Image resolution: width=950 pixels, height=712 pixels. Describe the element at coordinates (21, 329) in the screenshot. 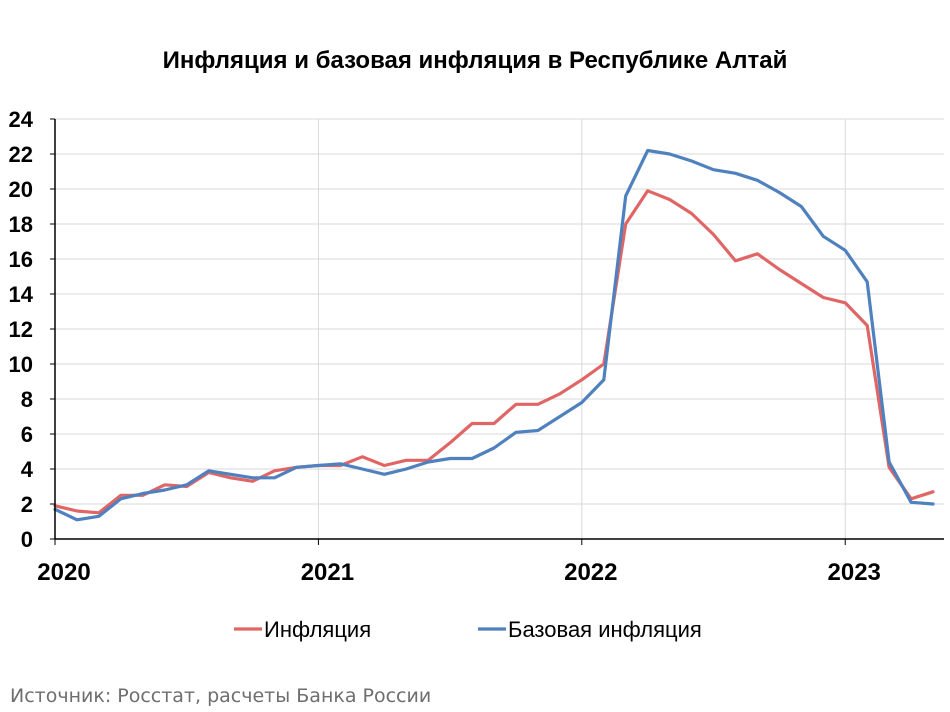

I see `y-tick-label: 12` at that location.